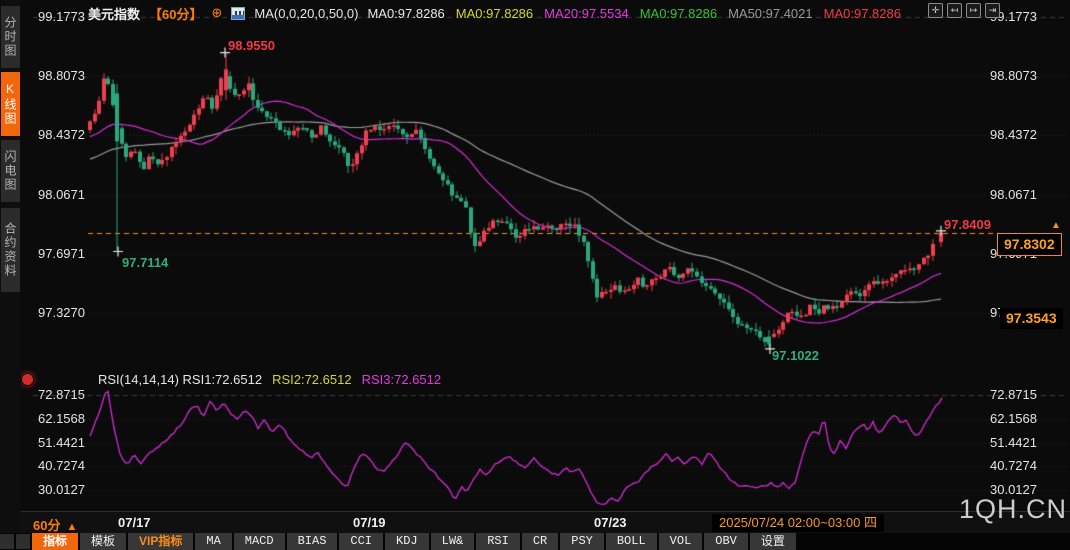  Describe the element at coordinates (452, 541) in the screenshot. I see `toolbar-button-LW&: LW&` at that location.